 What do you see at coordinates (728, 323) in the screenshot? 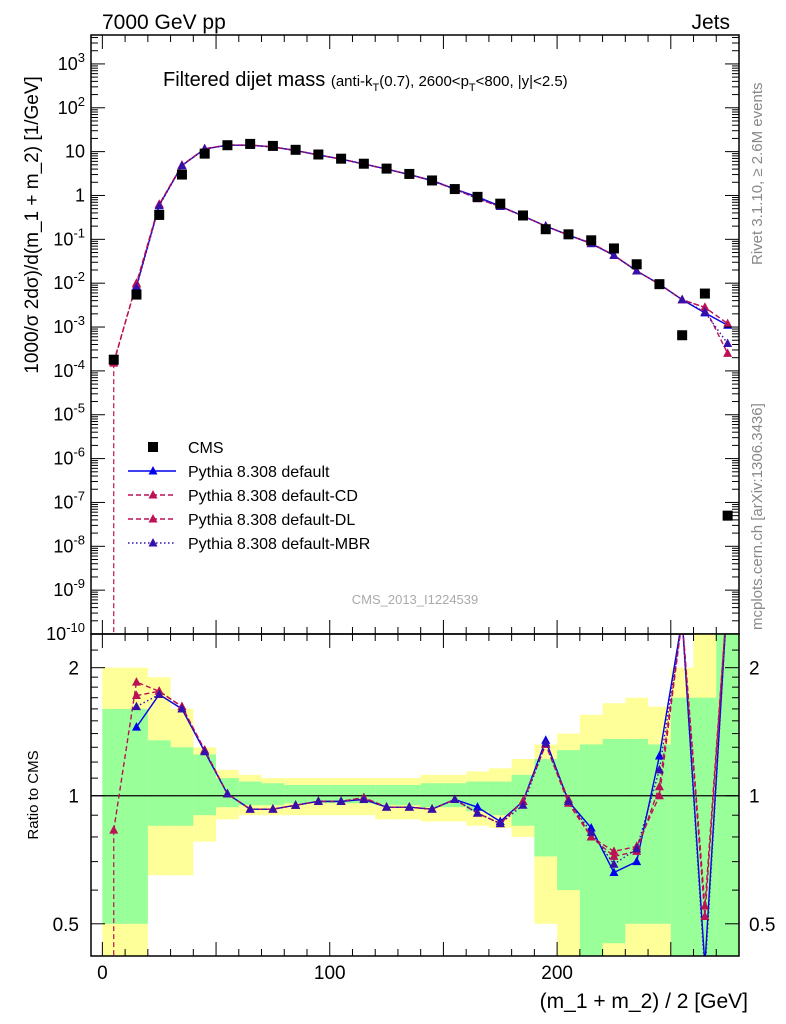
I see `series-3-point` at bounding box center [728, 323].